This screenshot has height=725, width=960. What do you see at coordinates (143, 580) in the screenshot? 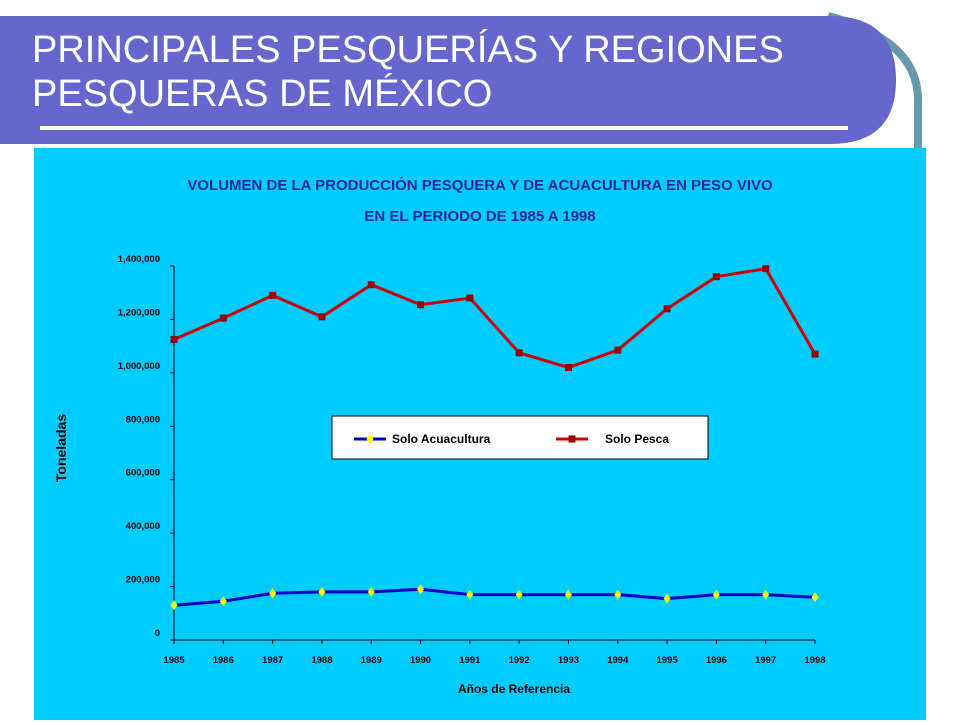
I see `y-tick-label: 200,000` at bounding box center [143, 580].